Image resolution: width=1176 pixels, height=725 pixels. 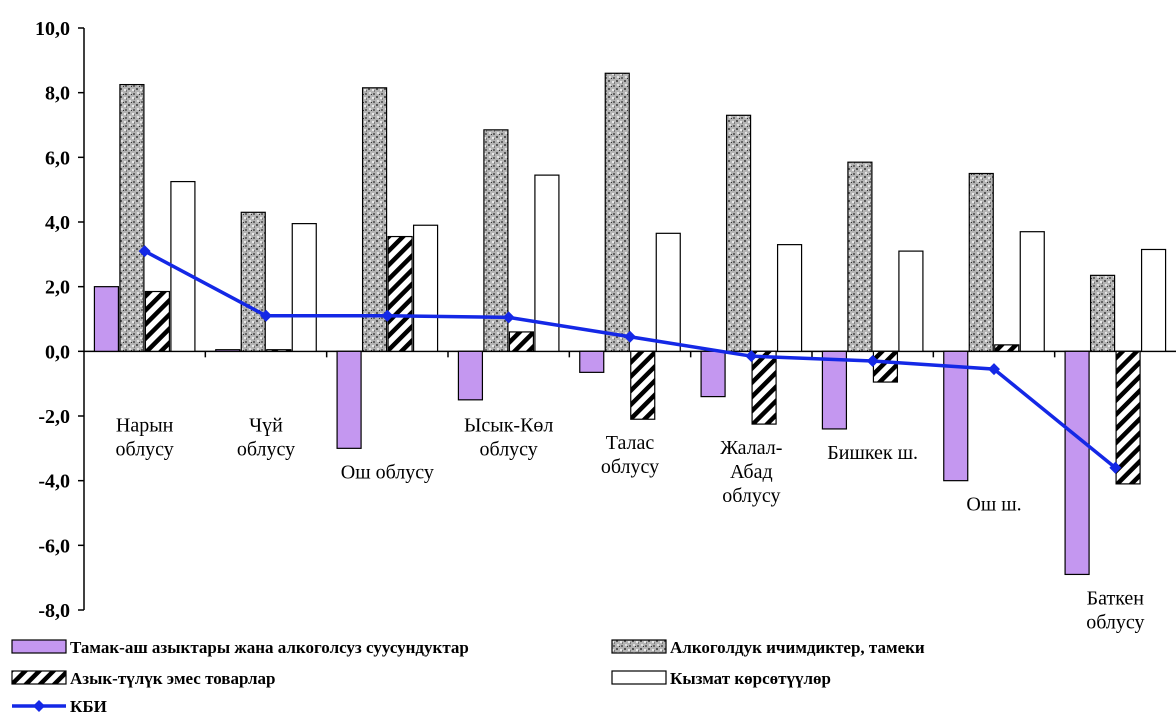 I want to click on category-label: Баткен облусу, so click(x=1115, y=610).